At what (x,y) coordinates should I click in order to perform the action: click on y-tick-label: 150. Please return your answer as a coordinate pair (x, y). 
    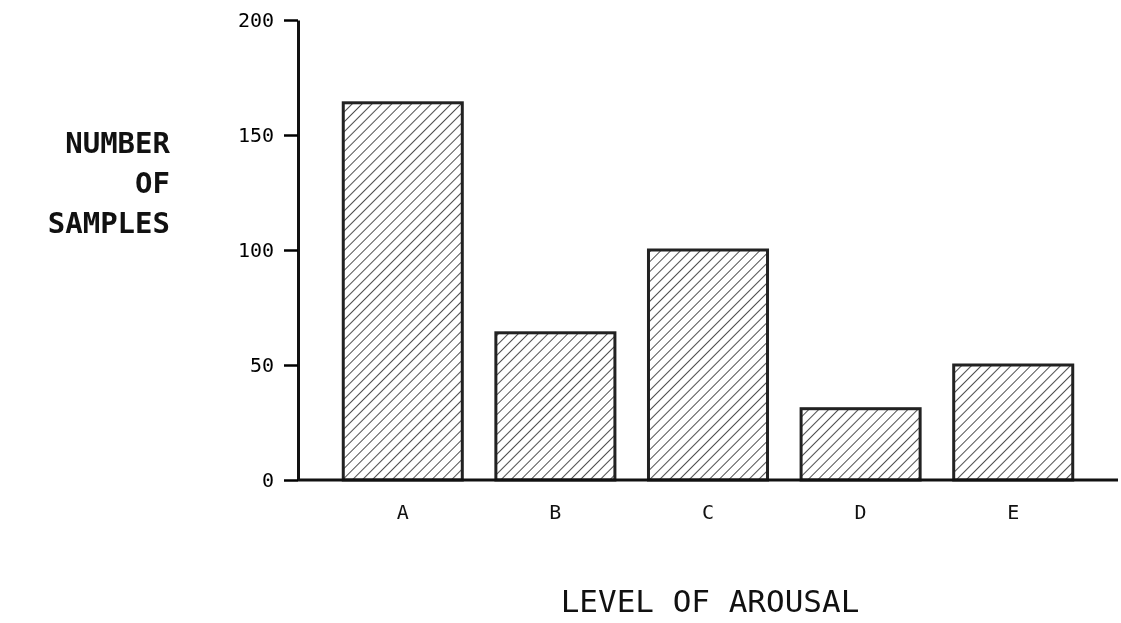
    Looking at the image, I should click on (255, 134).